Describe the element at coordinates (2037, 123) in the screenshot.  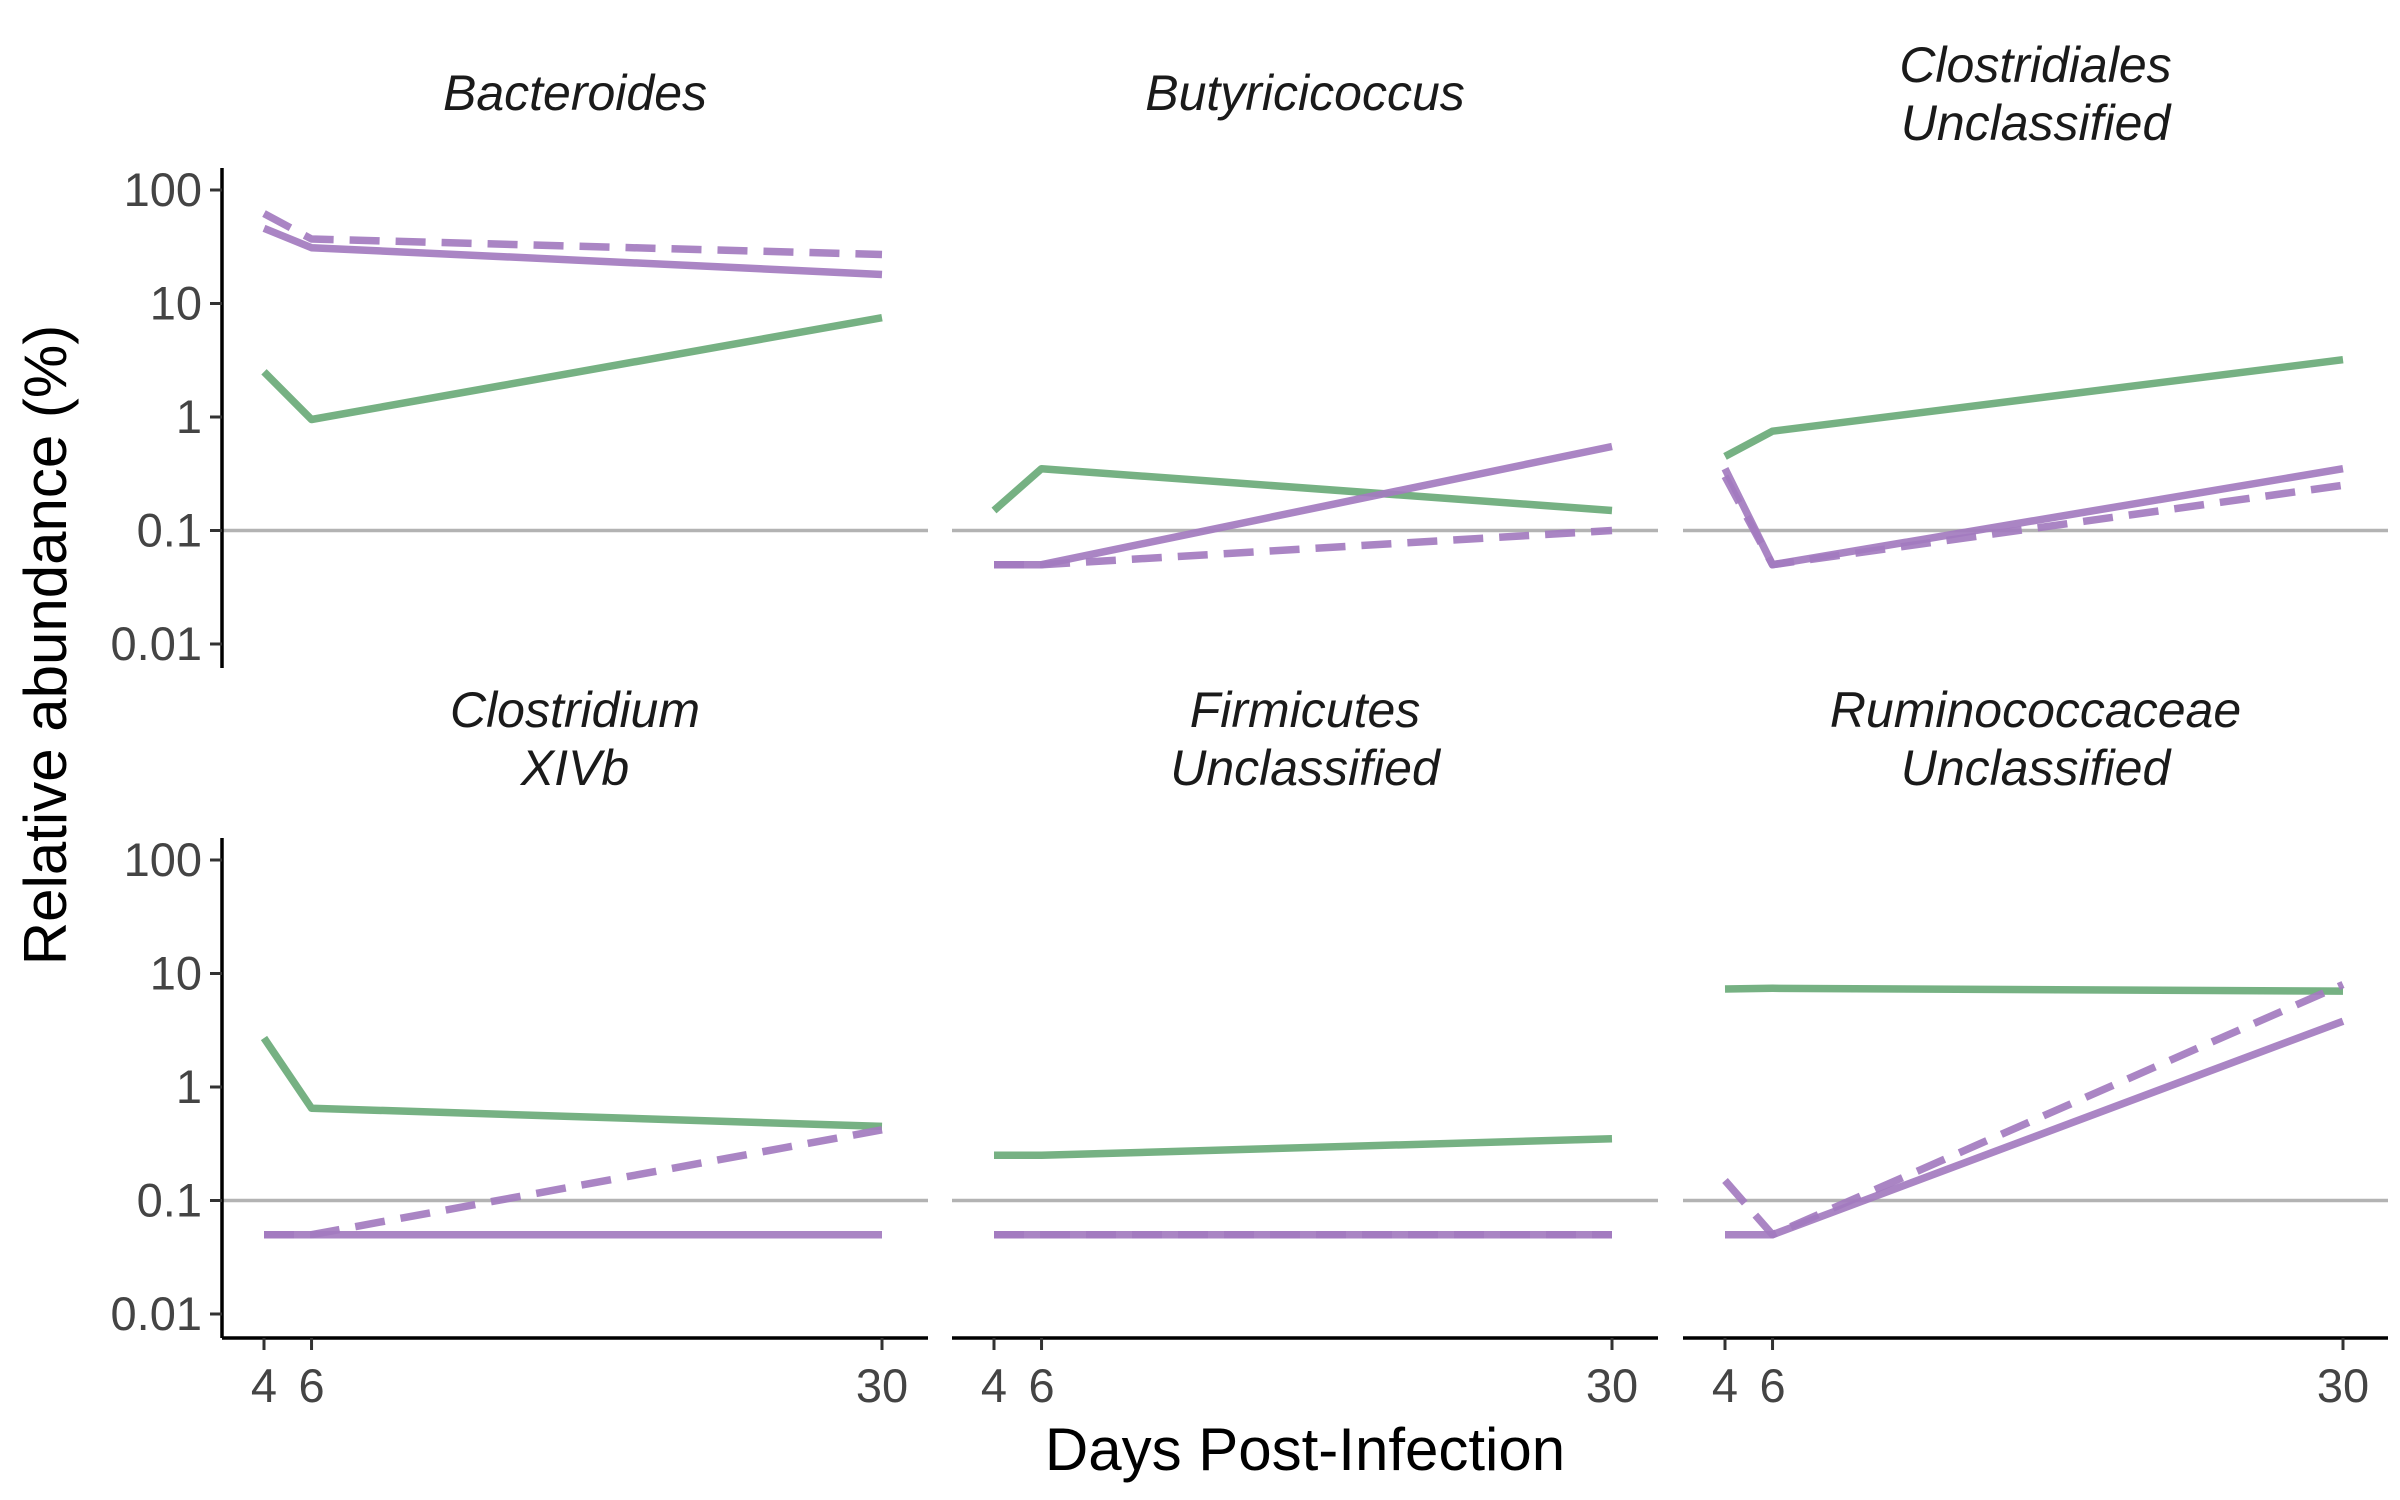
I see `facet-title-3-line-2: Unclassified` at that location.